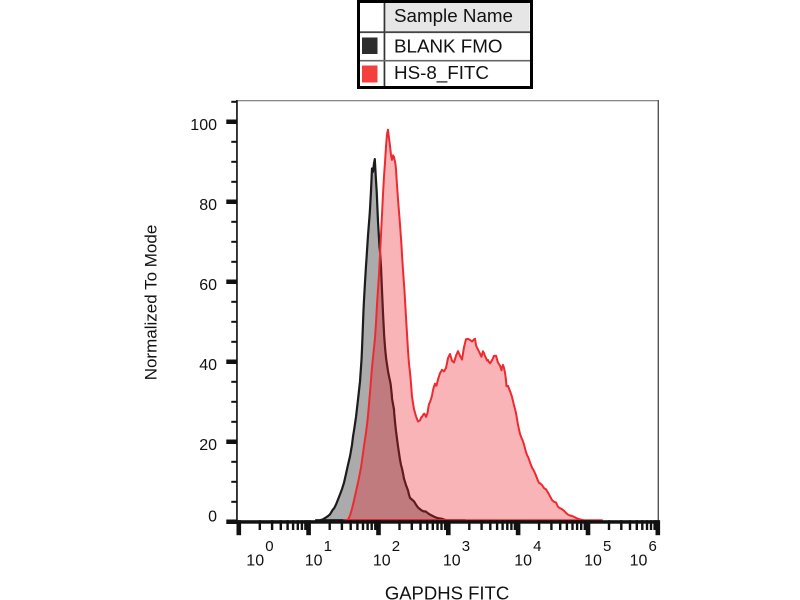  I want to click on svg-text: 1, so click(328, 546).